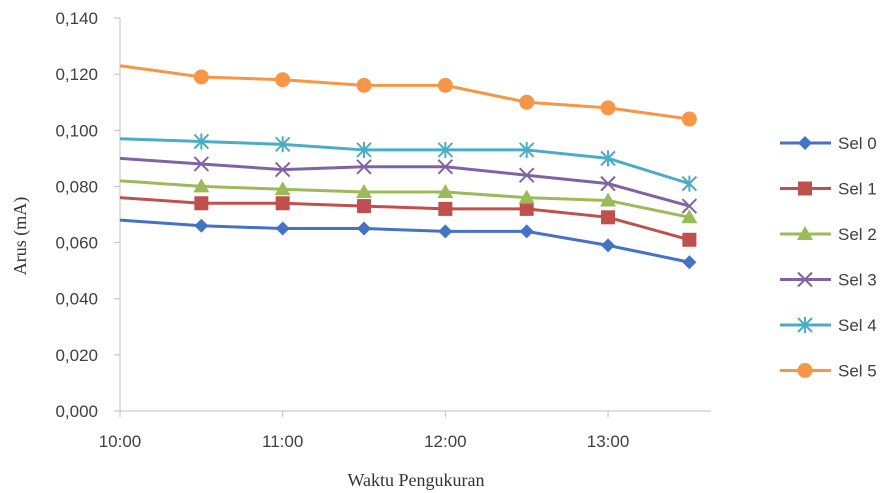  Describe the element at coordinates (828, 325) in the screenshot. I see `legend-item: Sel 4` at that location.